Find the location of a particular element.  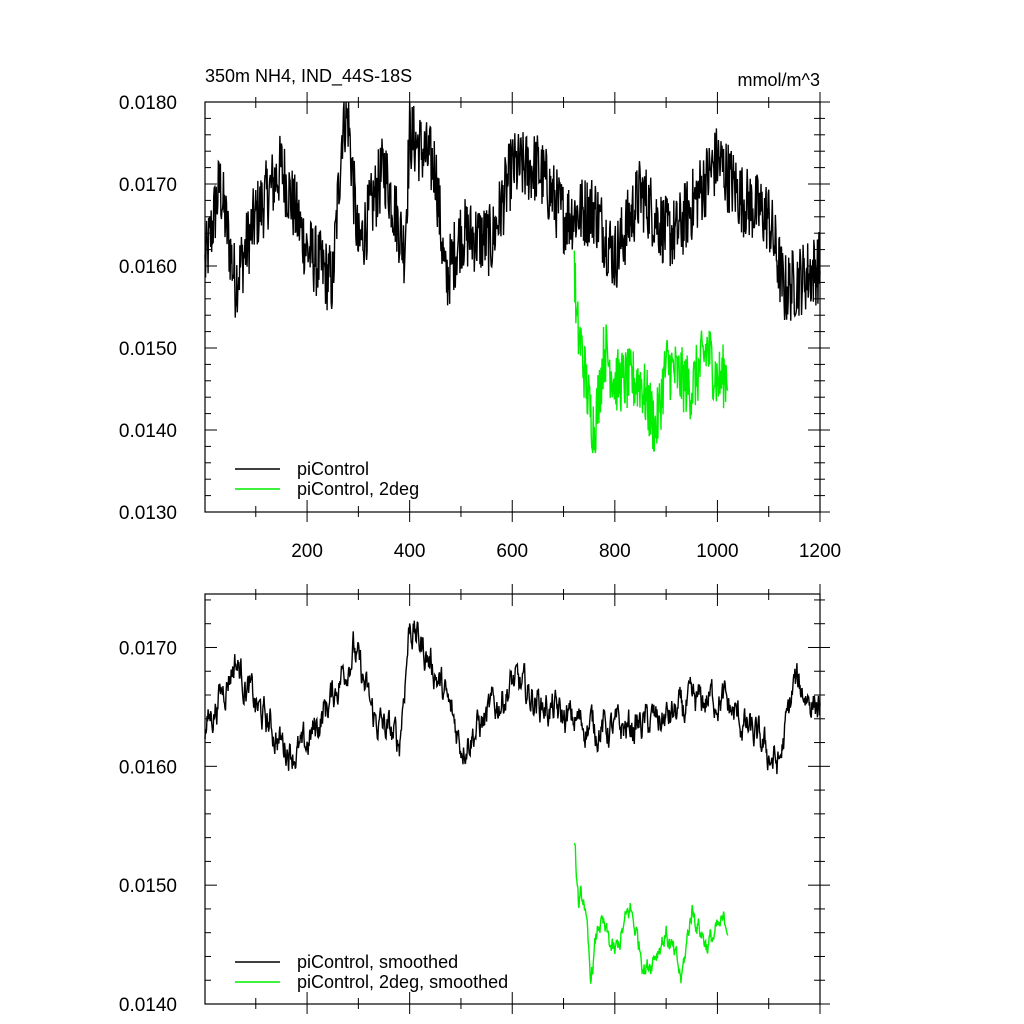

top-y-tick-label: 0.0150 is located at coordinates (148, 349).